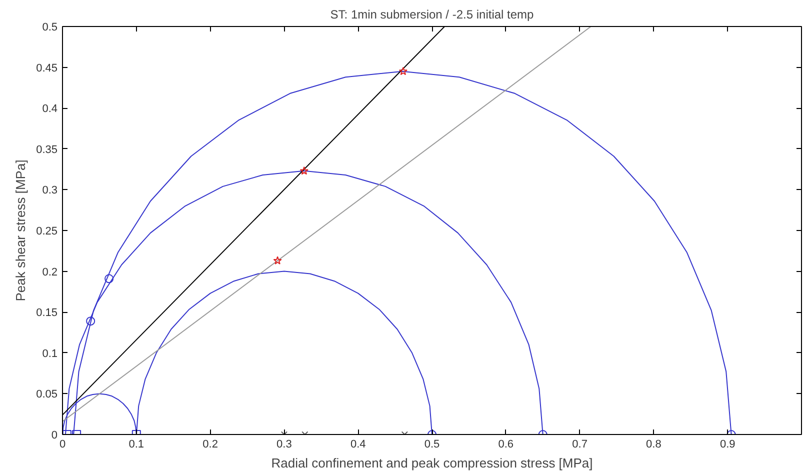  I want to click on x-axis-title: Radial confinement and peak compression stress [MPa], so click(432, 463).